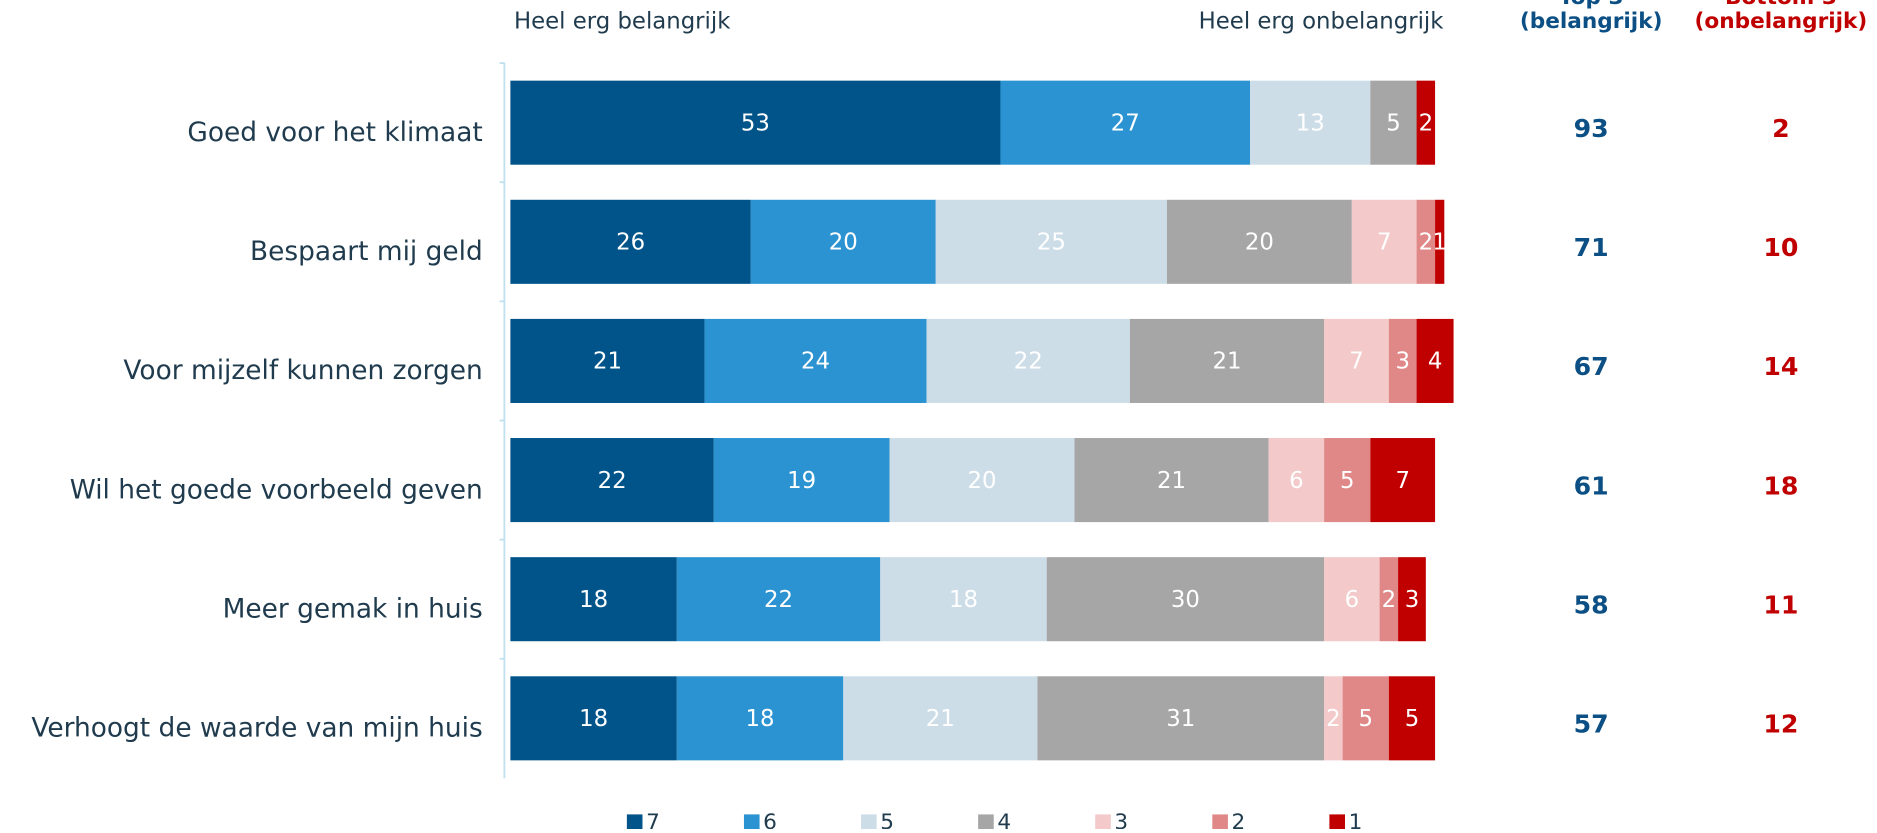 The image size is (1877, 833). What do you see at coordinates (1780, 724) in the screenshot?
I see `summary-value: 12` at bounding box center [1780, 724].